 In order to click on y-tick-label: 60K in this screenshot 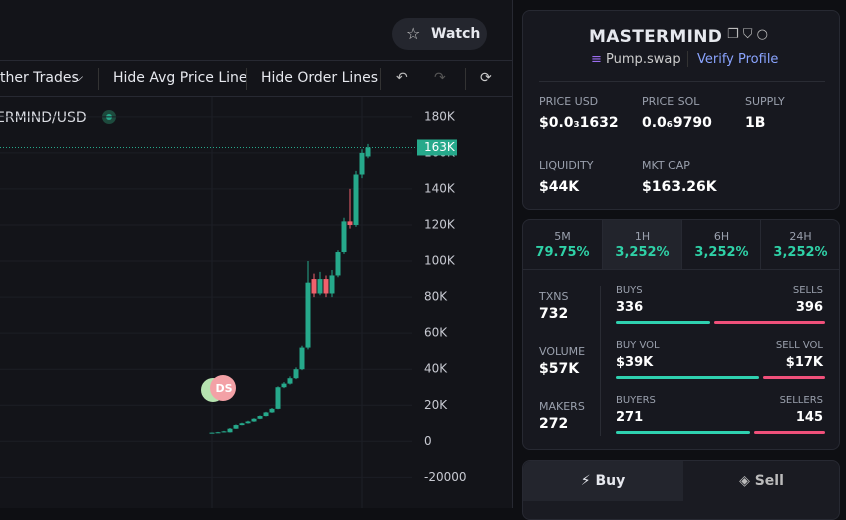, I will do `click(436, 333)`.